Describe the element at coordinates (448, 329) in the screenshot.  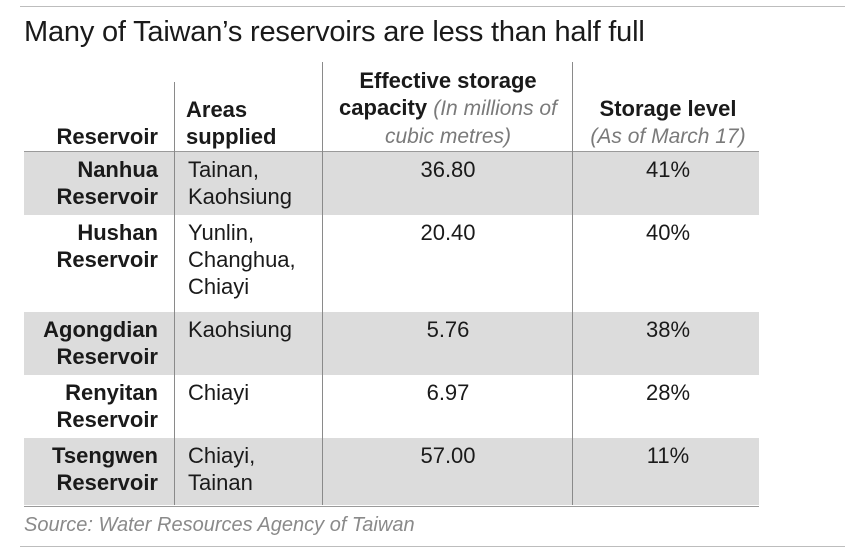
I see `cell-capacity: 5.76` at that location.